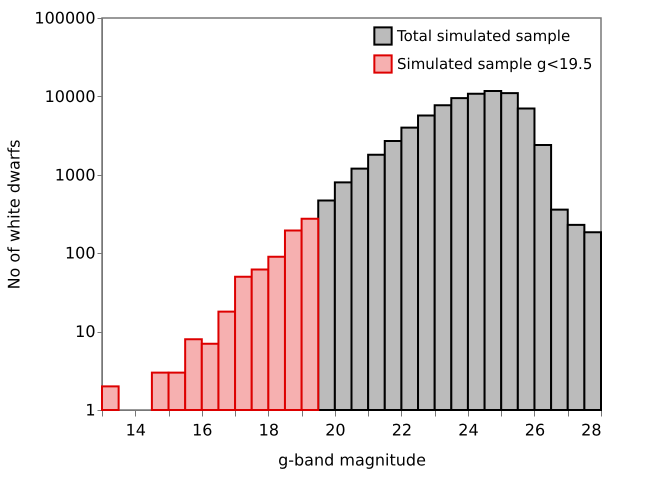 This screenshot has width=659, height=483. What do you see at coordinates (483, 36) in the screenshot?
I see `legend-label: Total simulated sample` at bounding box center [483, 36].